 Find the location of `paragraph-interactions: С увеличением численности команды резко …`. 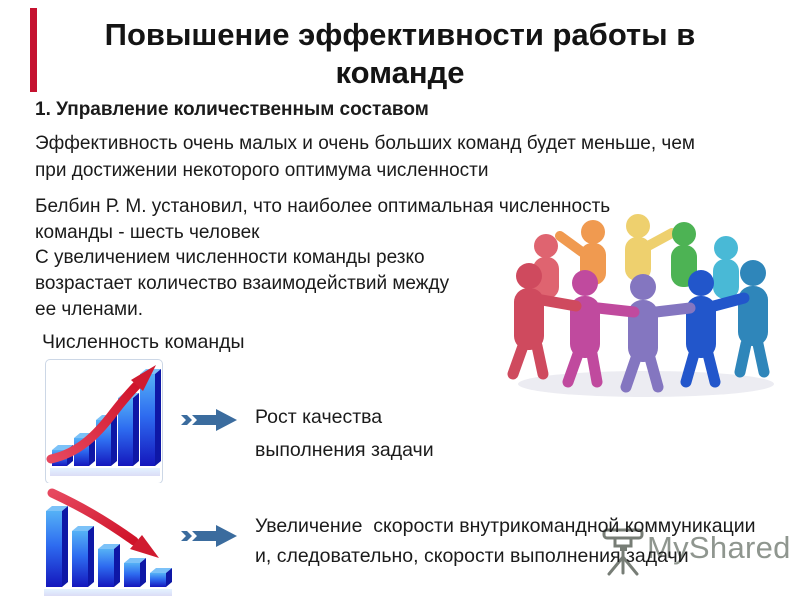

paragraph-interactions: С увеличением численности команды резко … is located at coordinates (242, 283).